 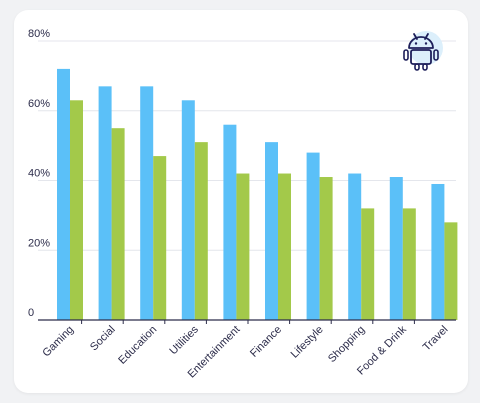 I want to click on x-tick-label: Gaming, so click(x=58, y=342).